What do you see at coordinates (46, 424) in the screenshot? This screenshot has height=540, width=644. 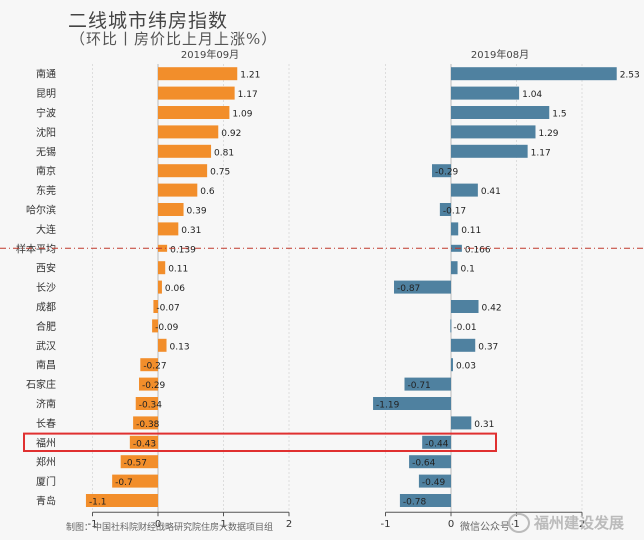 I see `city-label: 长春` at bounding box center [46, 424].